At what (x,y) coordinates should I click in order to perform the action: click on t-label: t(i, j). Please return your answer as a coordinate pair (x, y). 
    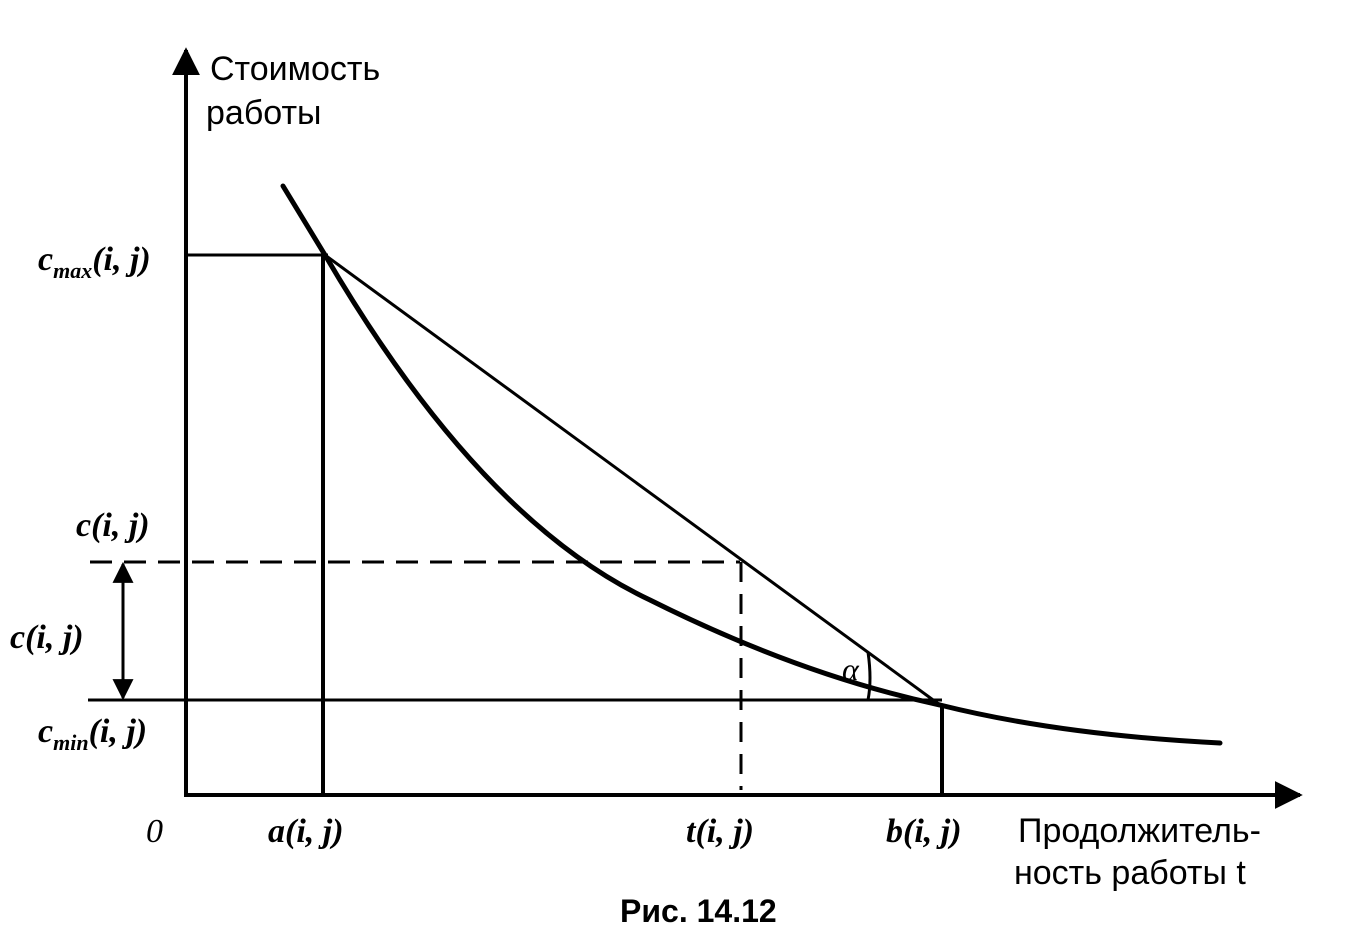
    Looking at the image, I should click on (720, 831).